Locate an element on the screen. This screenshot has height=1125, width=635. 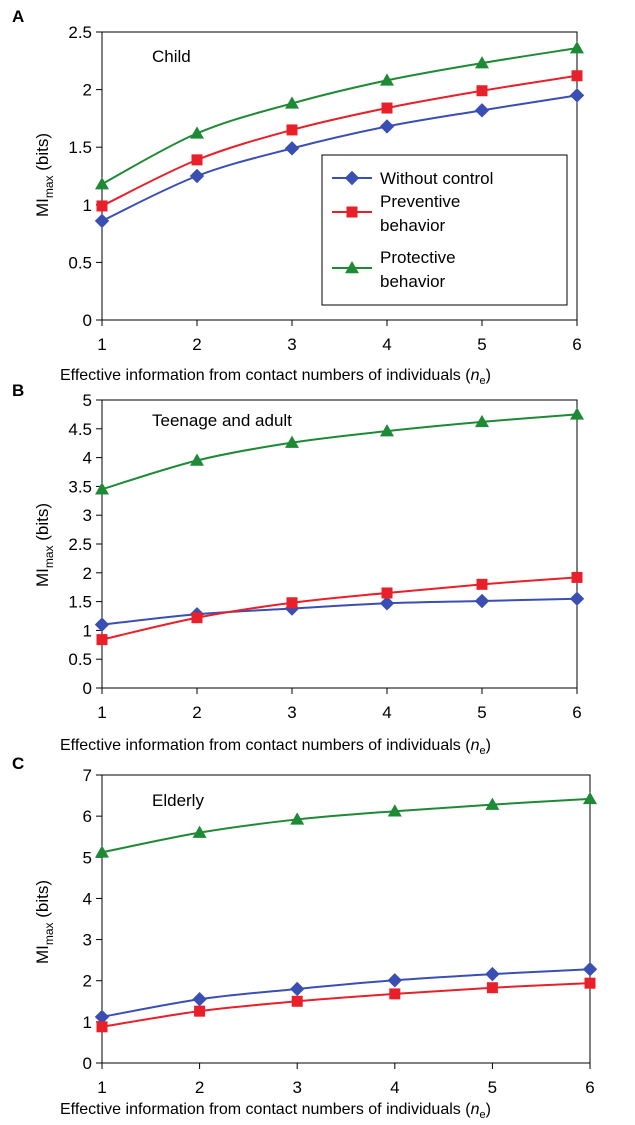
legend-label-2: behavior is located at coordinates (413, 281).